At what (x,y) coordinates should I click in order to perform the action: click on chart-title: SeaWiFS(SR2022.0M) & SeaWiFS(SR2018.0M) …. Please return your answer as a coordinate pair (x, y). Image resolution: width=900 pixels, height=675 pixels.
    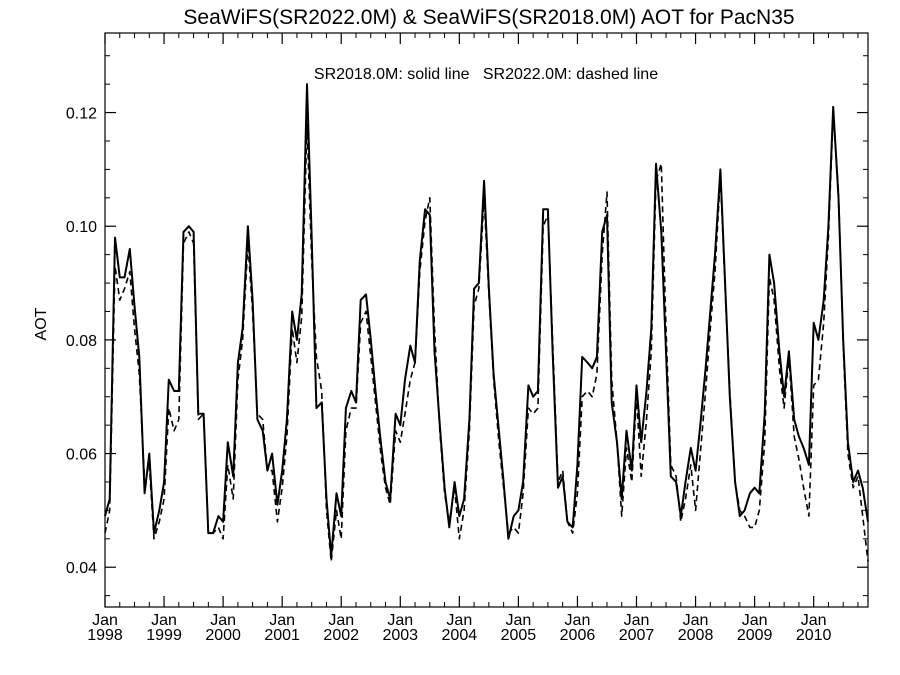
    Looking at the image, I should click on (488, 17).